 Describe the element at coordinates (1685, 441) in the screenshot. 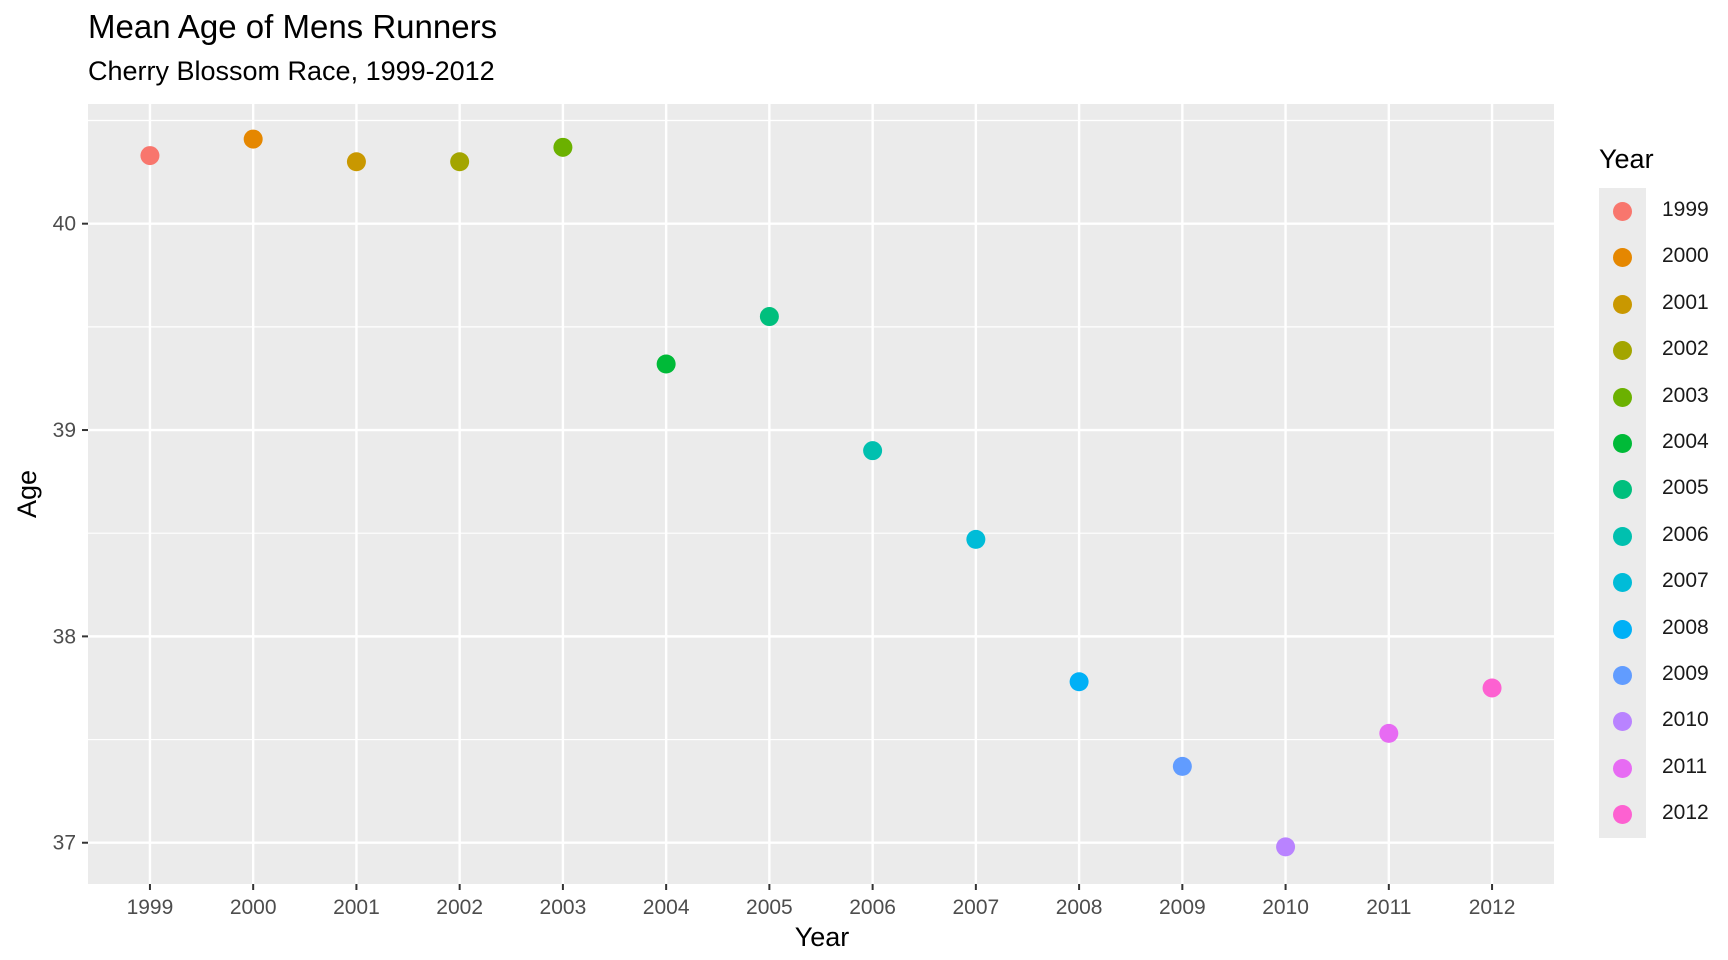

I see `legend-label: 2004` at that location.